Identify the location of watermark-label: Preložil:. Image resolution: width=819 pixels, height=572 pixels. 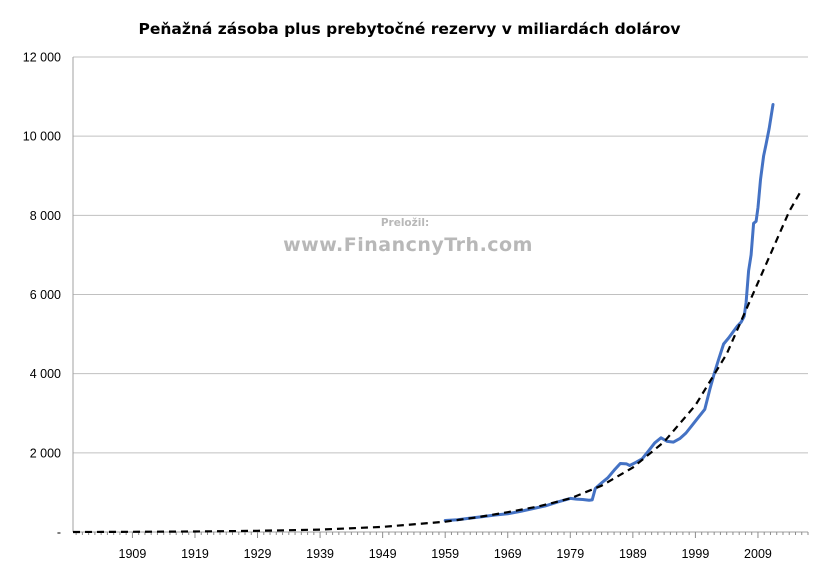
(405, 223).